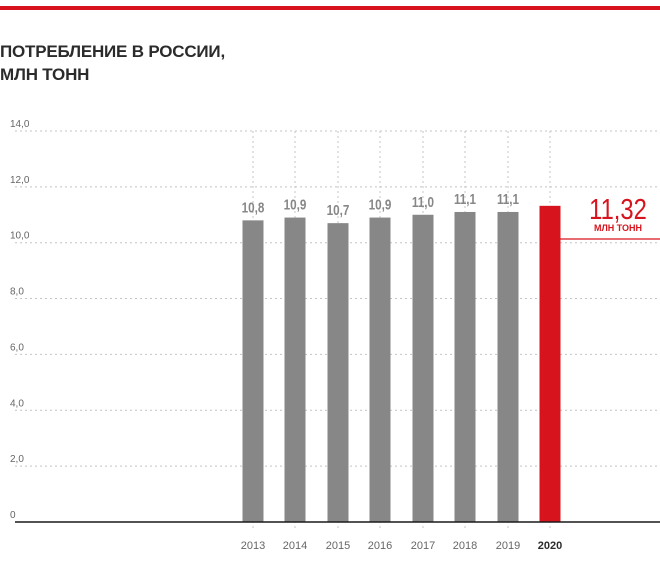 This screenshot has width=660, height=585. What do you see at coordinates (20, 320) in the screenshot?
I see `y-axis-tick-labels: 0 2,0 4,0 6,0 8,0 10,0 12,0 14,0` at bounding box center [20, 320].